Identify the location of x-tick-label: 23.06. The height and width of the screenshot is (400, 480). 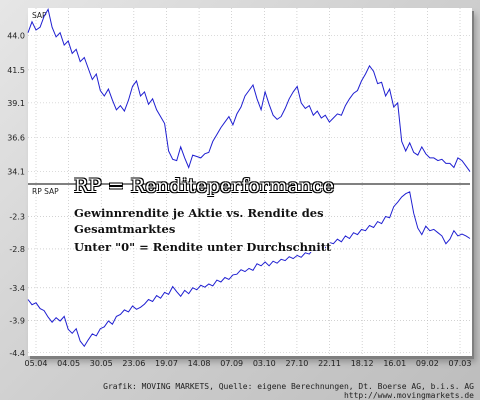
(133, 363).